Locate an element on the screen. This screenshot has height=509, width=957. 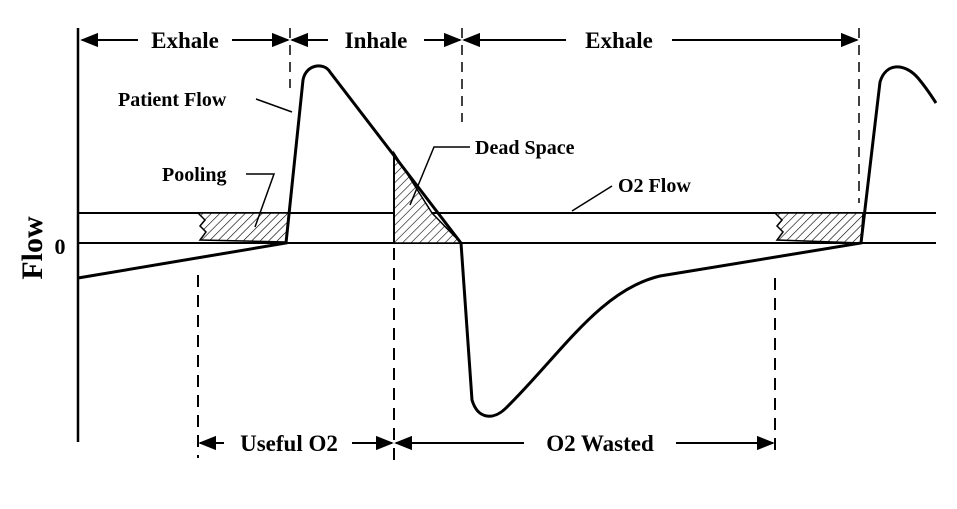
callout-dead-space-leader is located at coordinates (439, 176).